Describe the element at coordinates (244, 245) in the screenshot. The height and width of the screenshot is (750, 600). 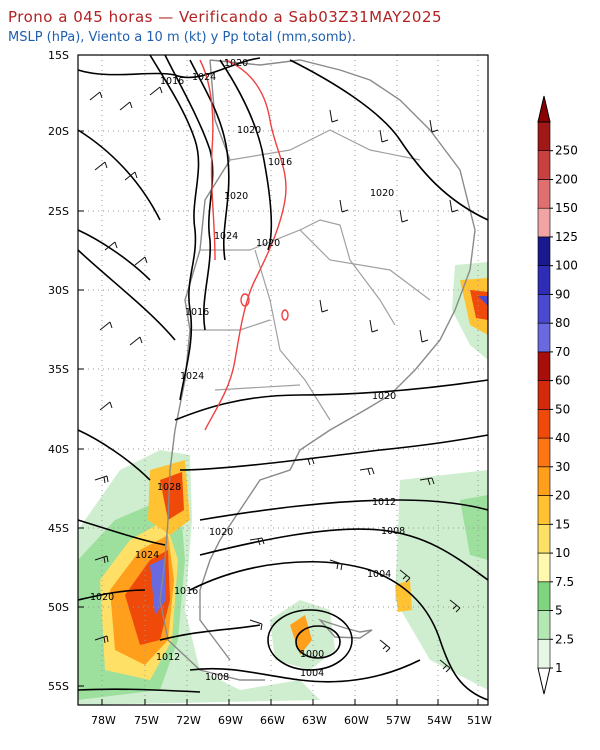
I see `precip-contour` at that location.